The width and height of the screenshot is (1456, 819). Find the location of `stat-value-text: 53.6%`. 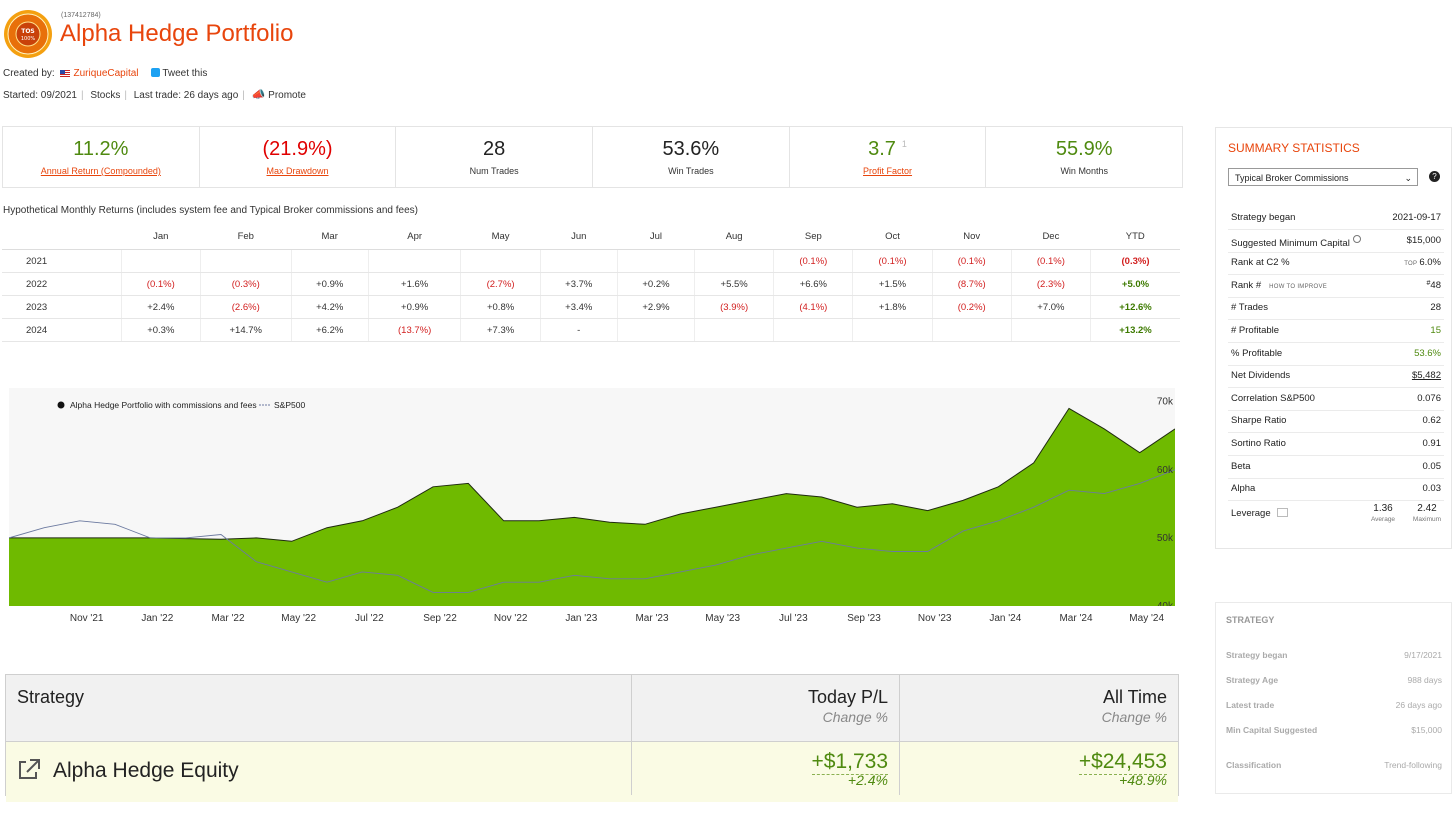

stat-value-text: 53.6% is located at coordinates (1427, 353).